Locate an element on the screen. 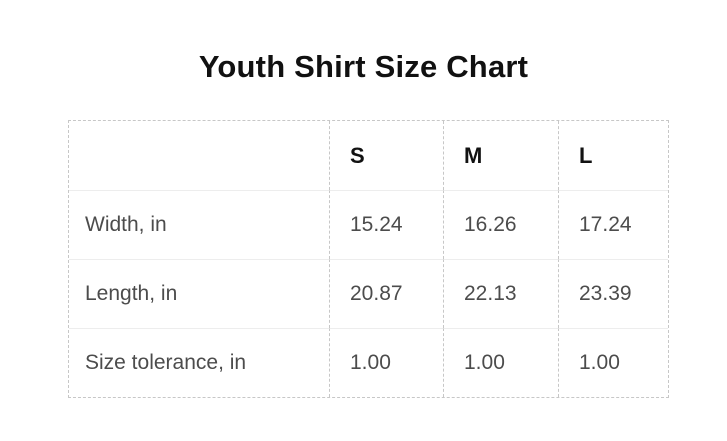 This screenshot has width=727, height=441. table-corner-cell is located at coordinates (199, 155).